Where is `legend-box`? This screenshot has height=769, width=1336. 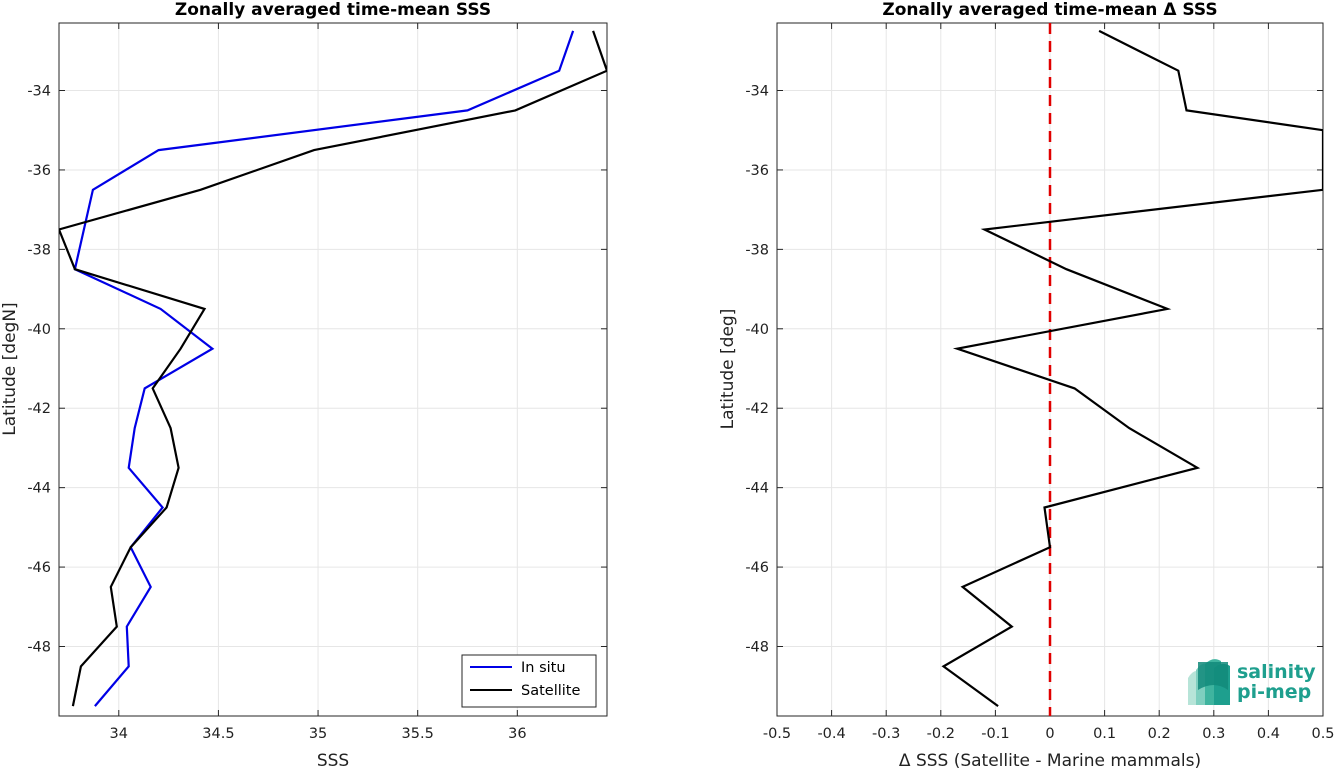
legend-box is located at coordinates (529, 681).